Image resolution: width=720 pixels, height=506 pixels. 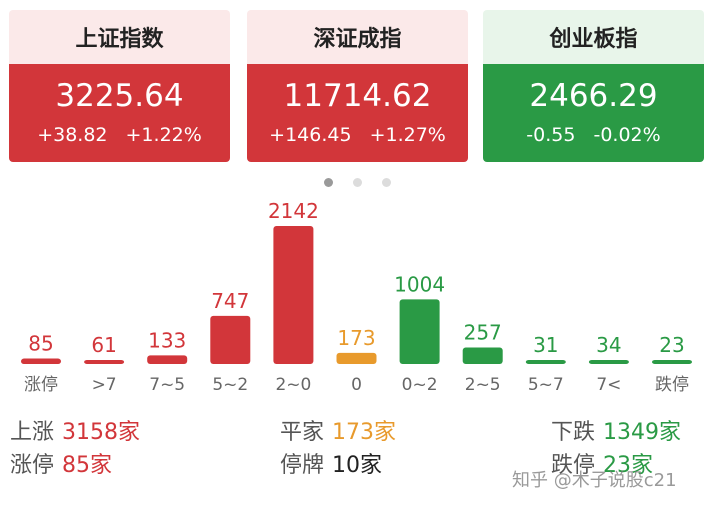 I want to click on bar-value-label: 23, so click(x=671, y=345).